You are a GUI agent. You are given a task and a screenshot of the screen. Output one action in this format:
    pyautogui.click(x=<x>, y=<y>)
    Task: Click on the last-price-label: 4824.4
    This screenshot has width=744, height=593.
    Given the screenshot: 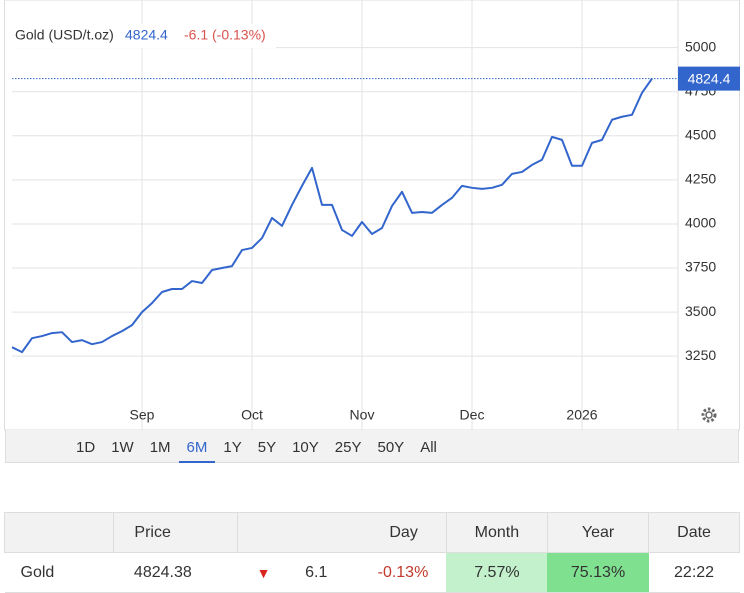 What is the action you would take?
    pyautogui.click(x=709, y=78)
    